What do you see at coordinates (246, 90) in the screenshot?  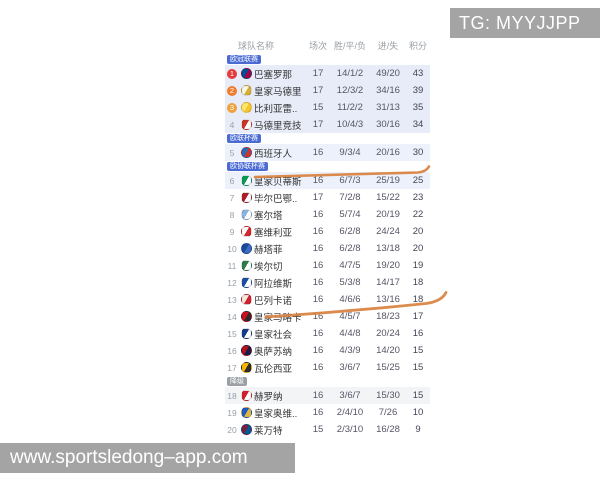 I see `real-madrid-crest-icon` at bounding box center [246, 90].